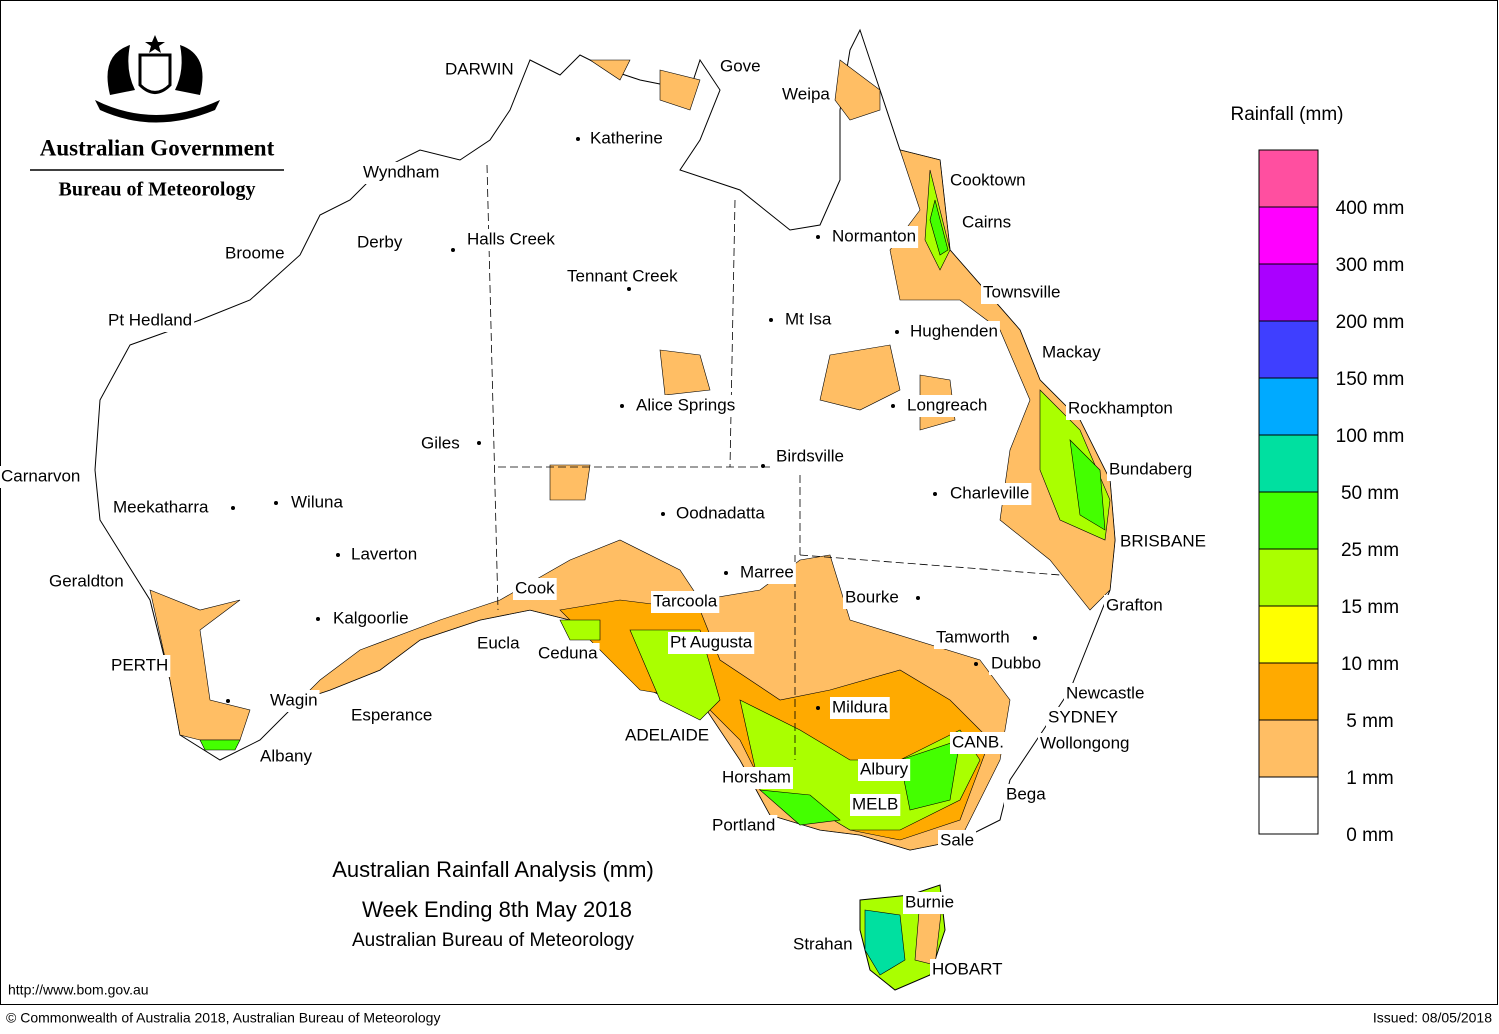  What do you see at coordinates (1370, 778) in the screenshot?
I see `legend-label: 1 mm` at bounding box center [1370, 778].